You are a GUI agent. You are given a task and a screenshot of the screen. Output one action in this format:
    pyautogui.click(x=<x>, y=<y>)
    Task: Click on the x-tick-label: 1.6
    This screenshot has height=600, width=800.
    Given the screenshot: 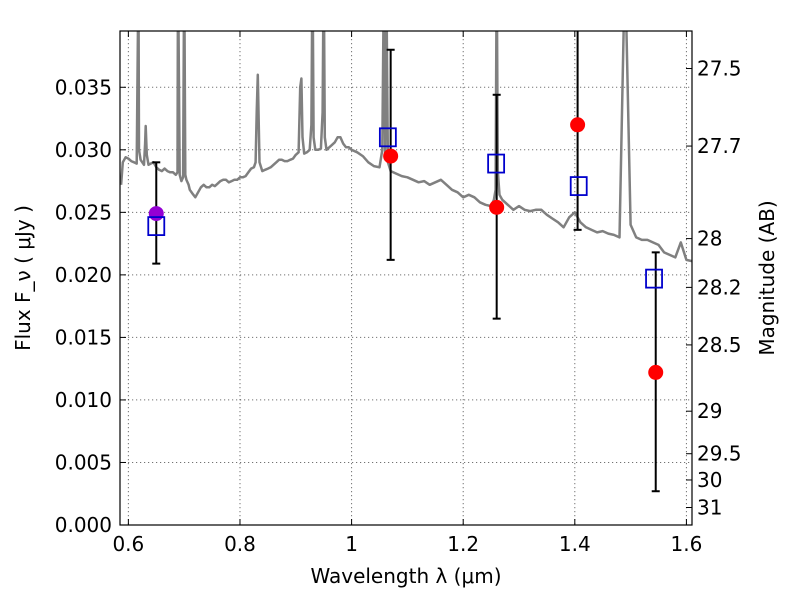 What is the action you would take?
    pyautogui.click(x=687, y=544)
    